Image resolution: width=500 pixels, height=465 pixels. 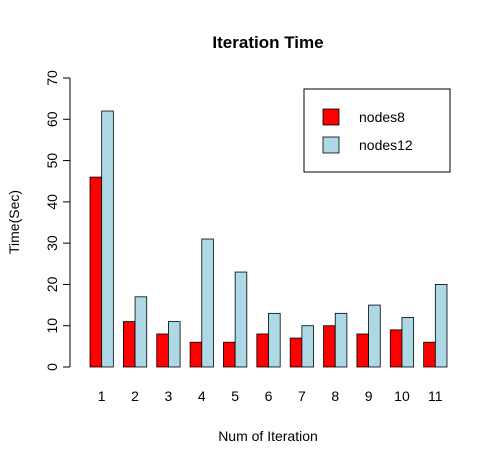 I want to click on x-tick-label: 5, so click(x=235, y=396).